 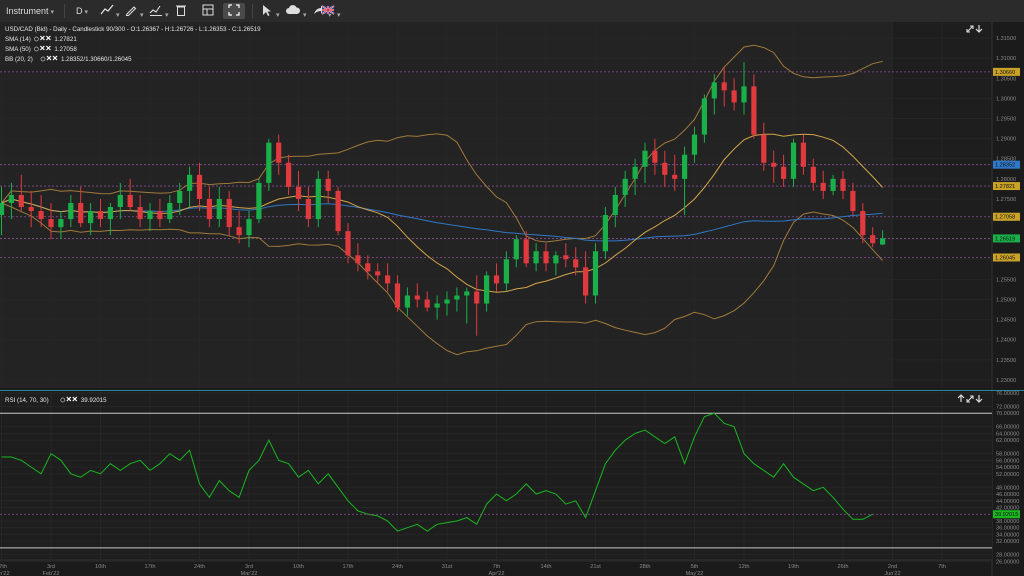 I want to click on maximize-rsi-button, so click(x=970, y=399).